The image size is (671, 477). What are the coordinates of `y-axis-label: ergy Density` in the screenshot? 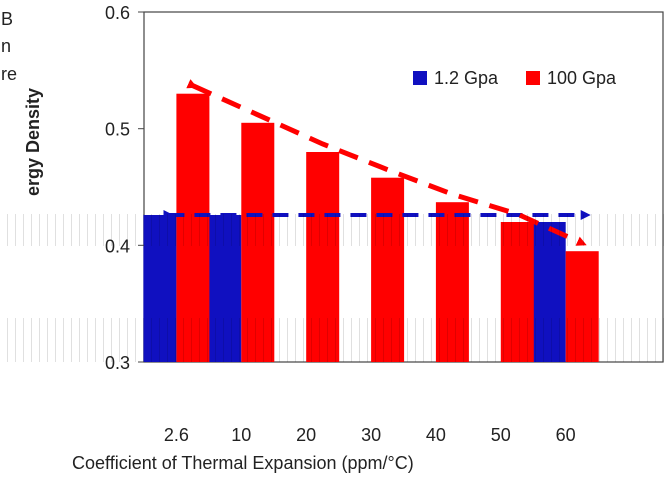 It's located at (33, 142).